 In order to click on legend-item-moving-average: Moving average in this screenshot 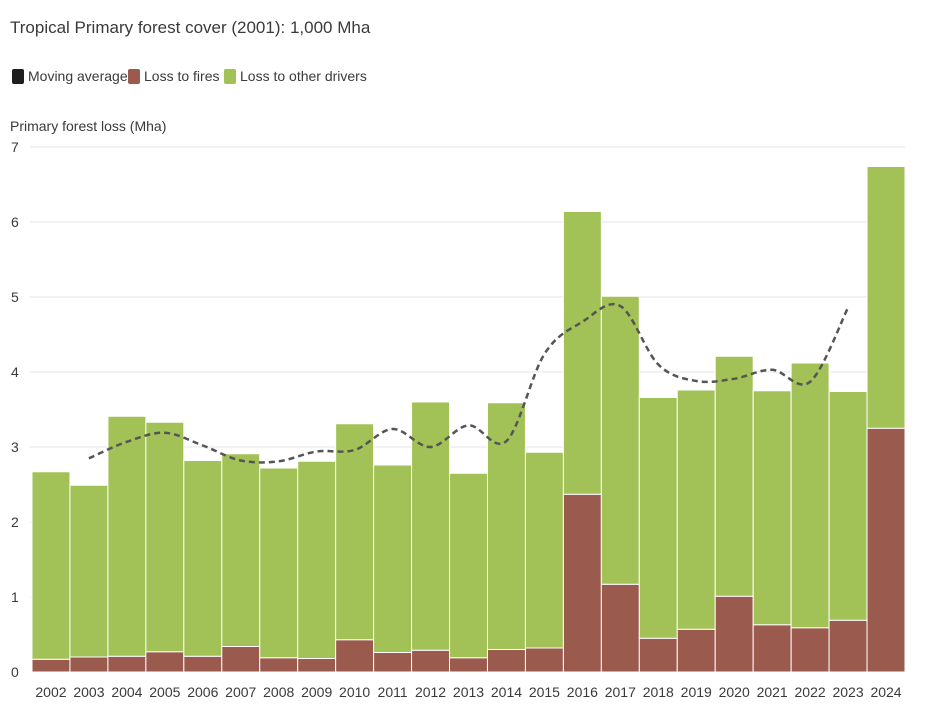, I will do `click(70, 76)`.